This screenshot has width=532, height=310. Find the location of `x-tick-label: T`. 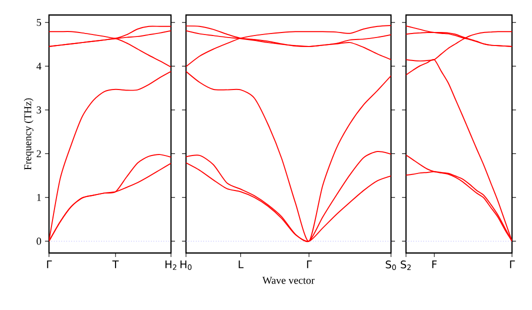

x-tick-label: T is located at coordinates (115, 264).